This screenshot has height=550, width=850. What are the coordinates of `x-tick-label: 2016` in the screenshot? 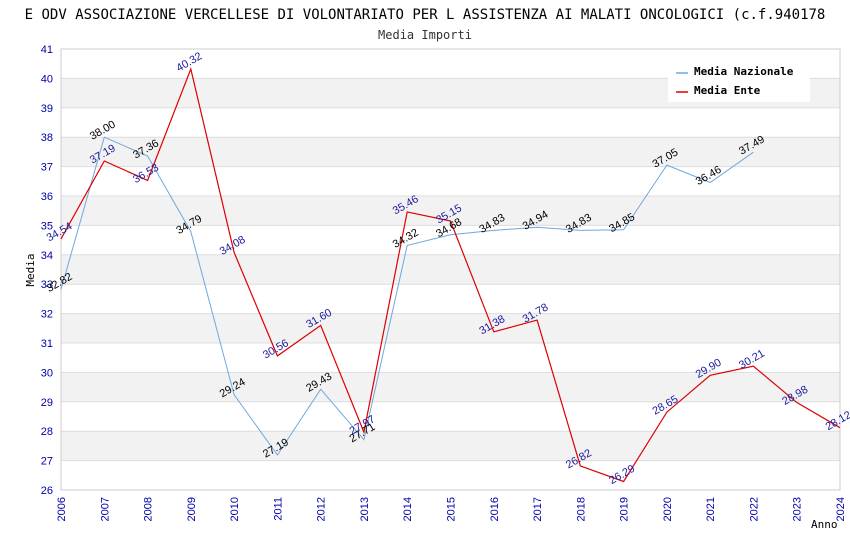 It's located at (495, 509).